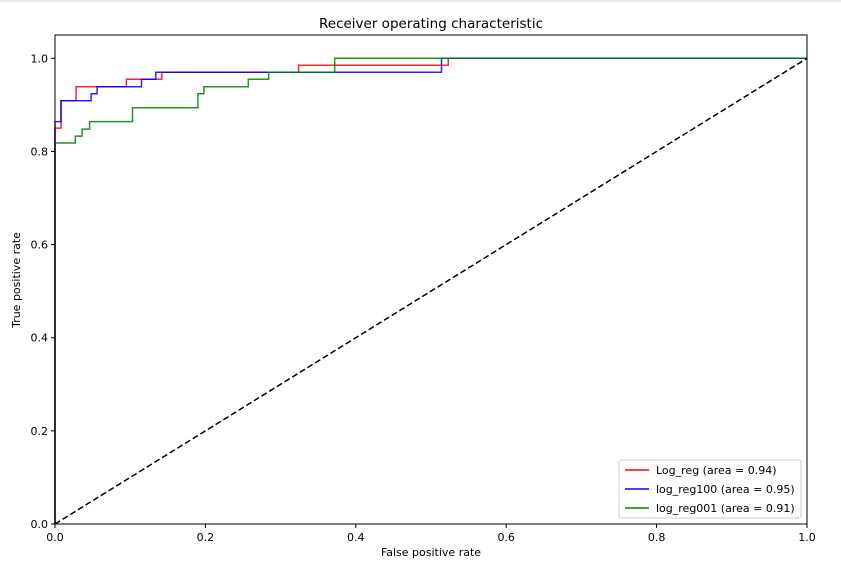  I want to click on top-divider, so click(420, 1).